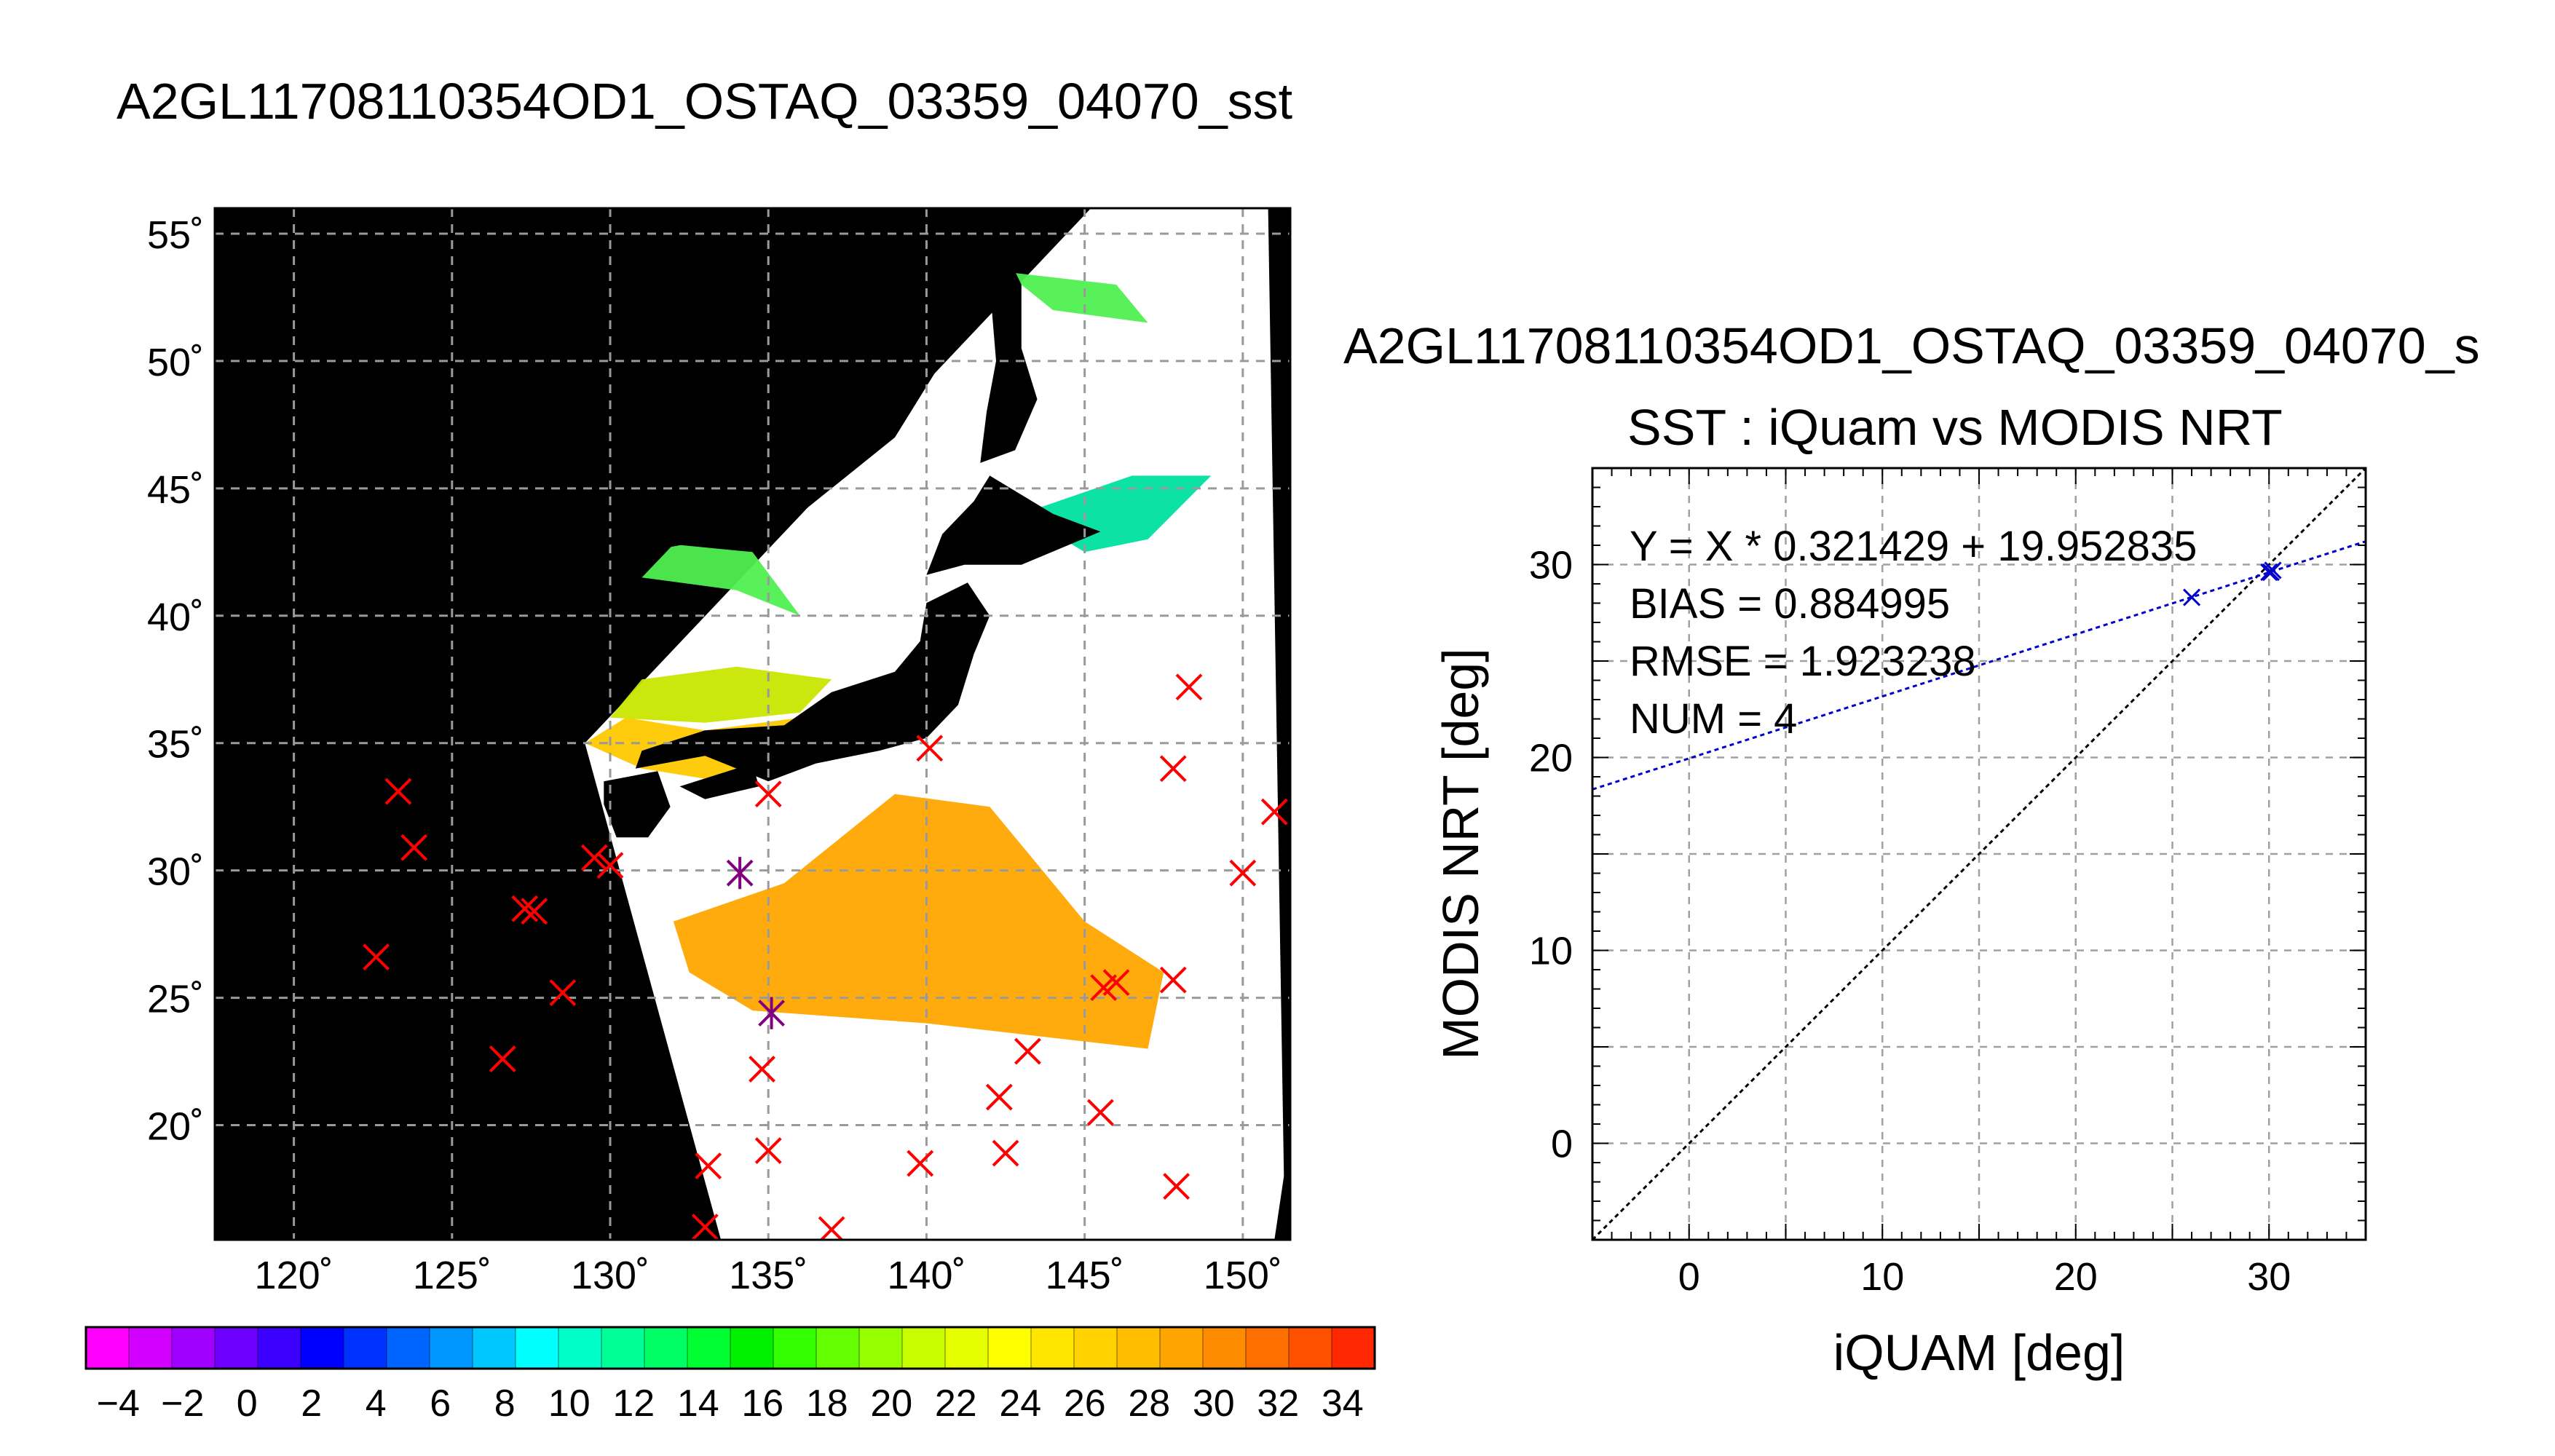  Describe the element at coordinates (2269, 1277) in the screenshot. I see `scatter-x-tick-label: 30` at that location.